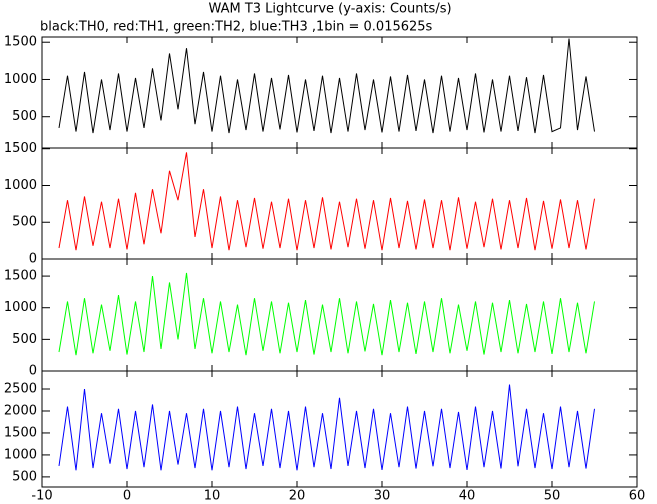 Image resolution: width=657 pixels, height=504 pixels. What do you see at coordinates (637, 496) in the screenshot?
I see `x-tick-label: 60` at bounding box center [637, 496].